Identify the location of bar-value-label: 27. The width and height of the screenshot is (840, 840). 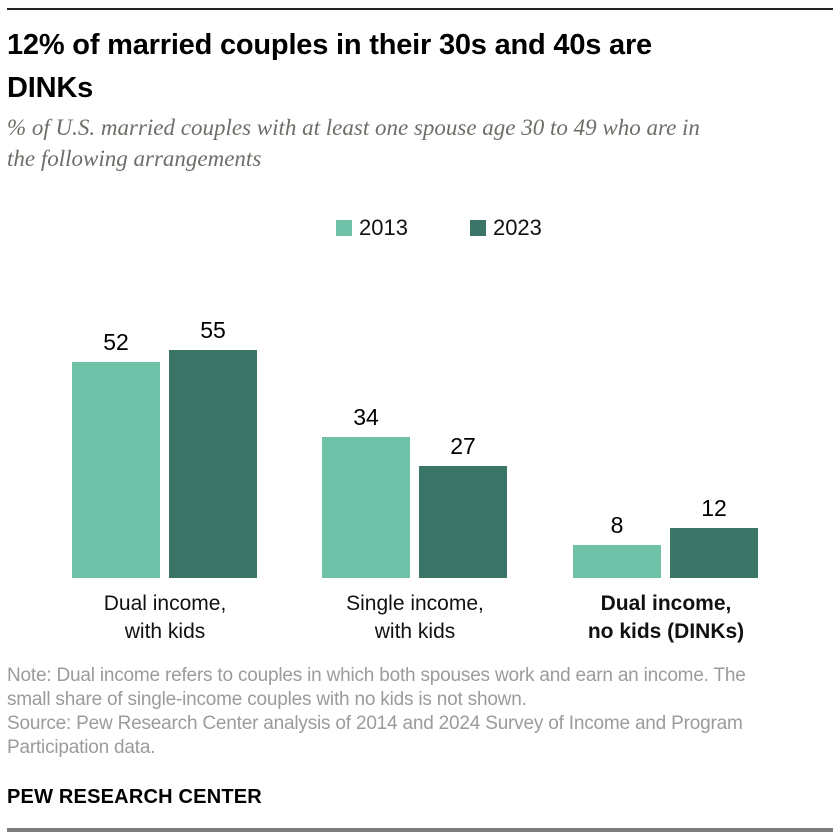
(463, 446).